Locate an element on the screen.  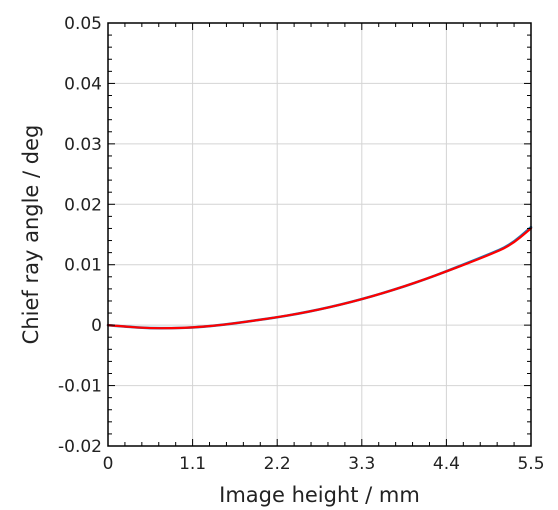
x-tick-label: 5.5 is located at coordinates (530, 464).